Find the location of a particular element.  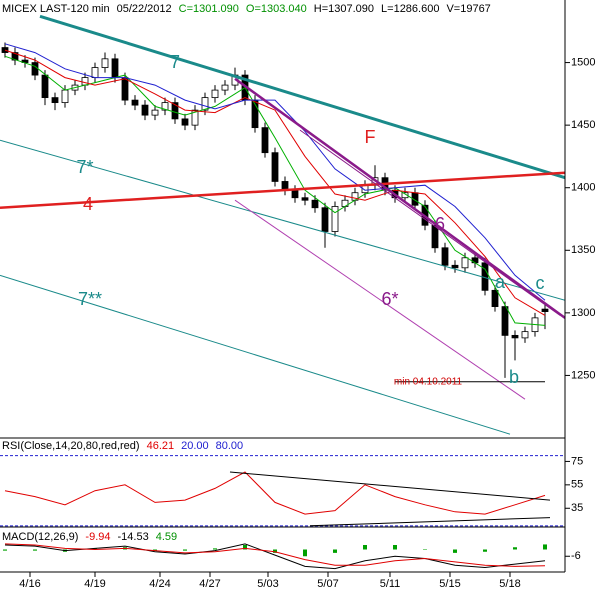

header-field: 4.59 is located at coordinates (166, 537).